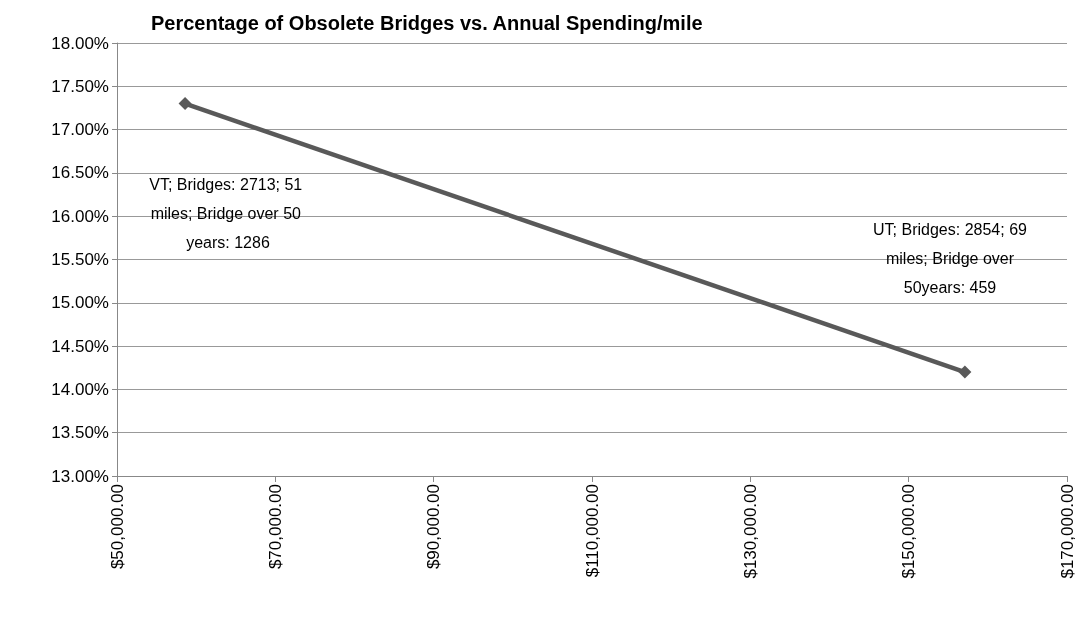  What do you see at coordinates (117, 527) in the screenshot?
I see `x-tick-label: $50,000.00` at bounding box center [117, 527].